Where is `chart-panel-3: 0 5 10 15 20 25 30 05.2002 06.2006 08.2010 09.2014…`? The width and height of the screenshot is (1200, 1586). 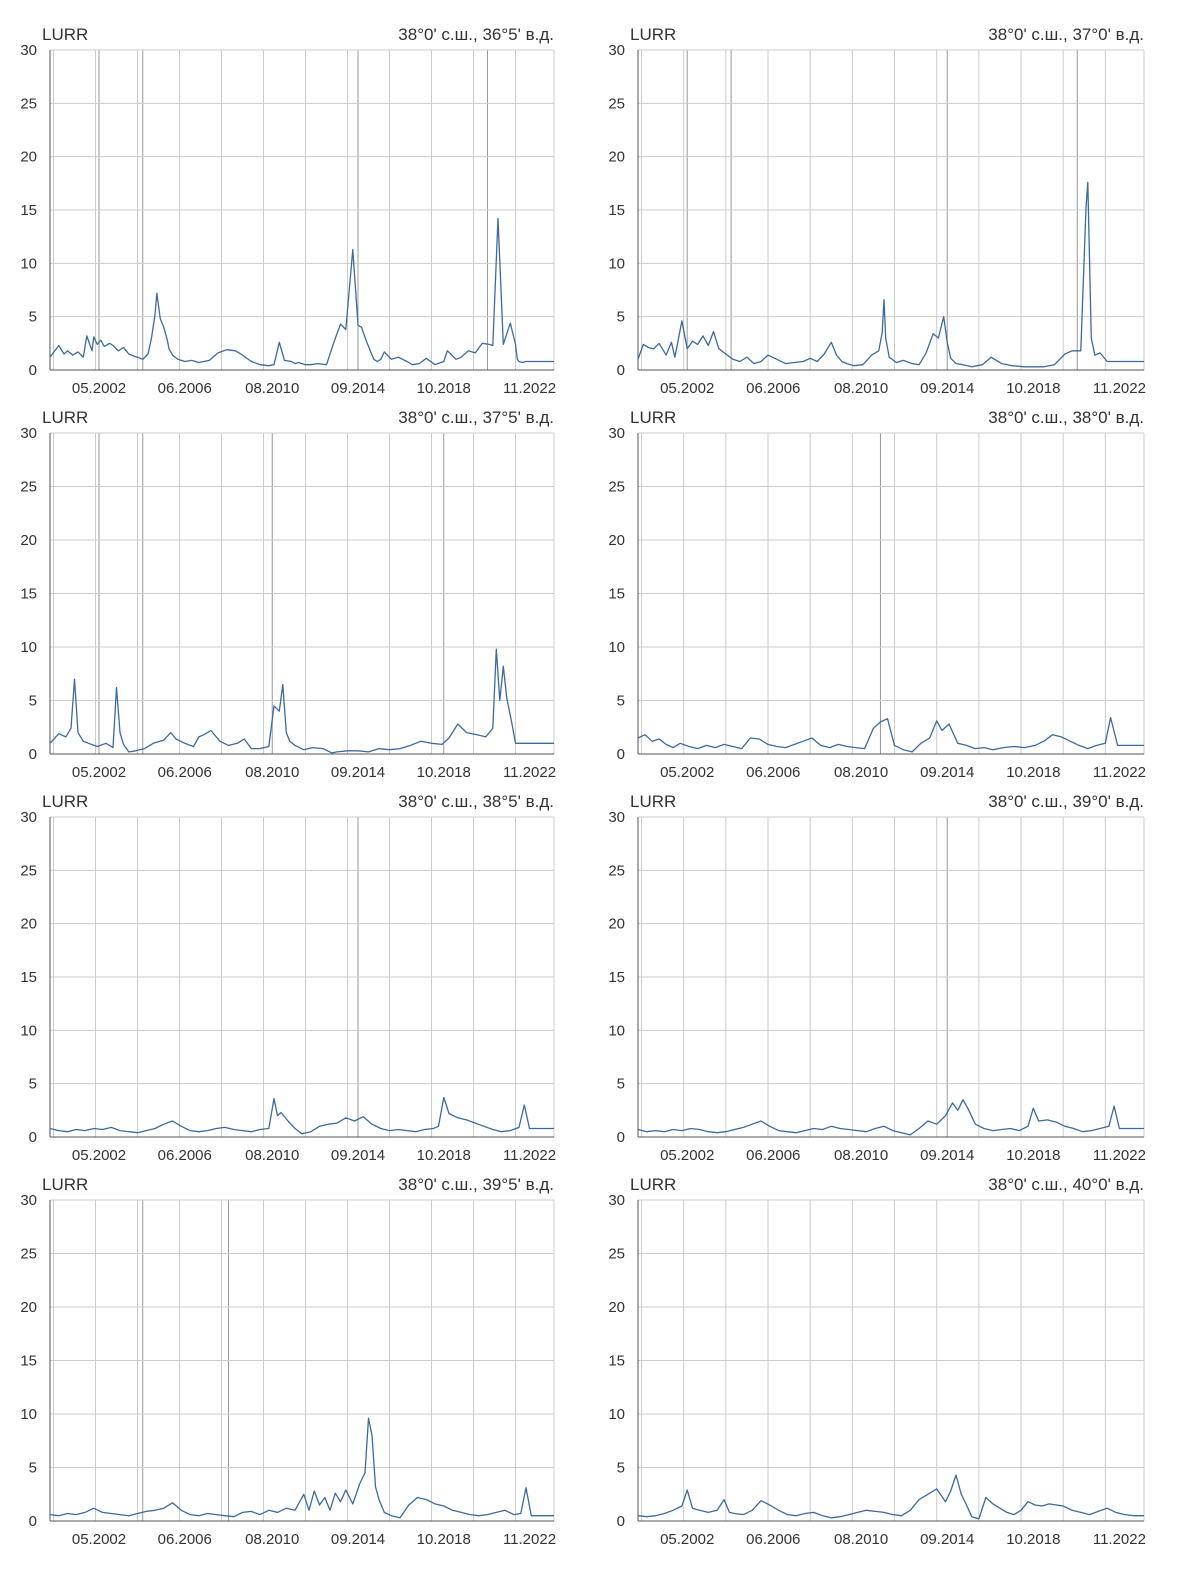 chart-panel-3: 0 5 10 15 20 25 30 05.2002 06.2006 08.2010 09.2014… is located at coordinates (288, 594).